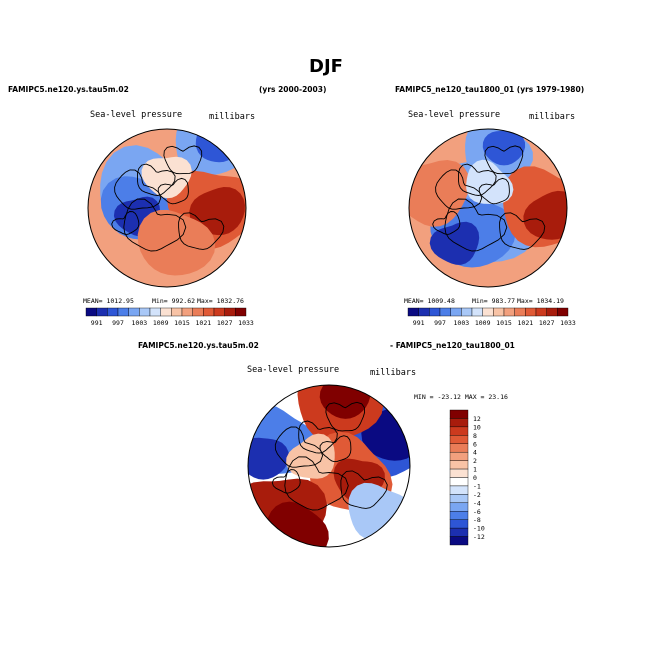 The height and width of the screenshot is (654, 654). I want to click on left-panel-case-label: FAMIPC5.ne120.ys.tau5m.02, so click(68, 89).